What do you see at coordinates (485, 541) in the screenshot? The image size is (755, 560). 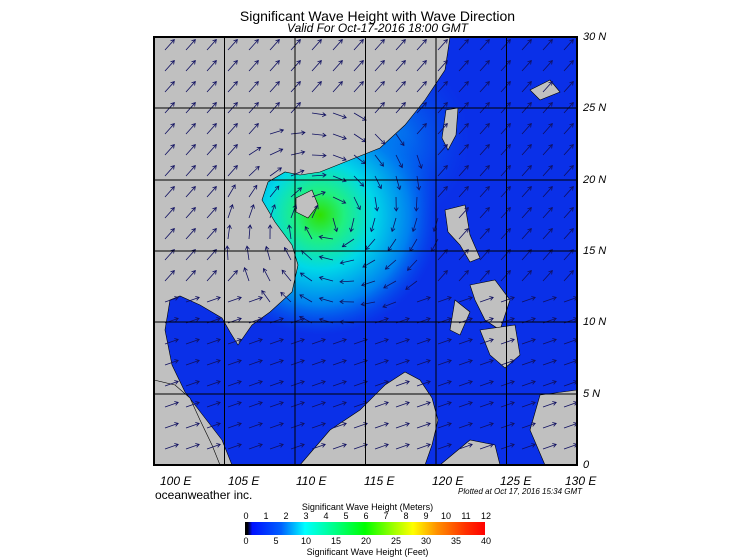 I see `feet-tick: 40` at bounding box center [485, 541].